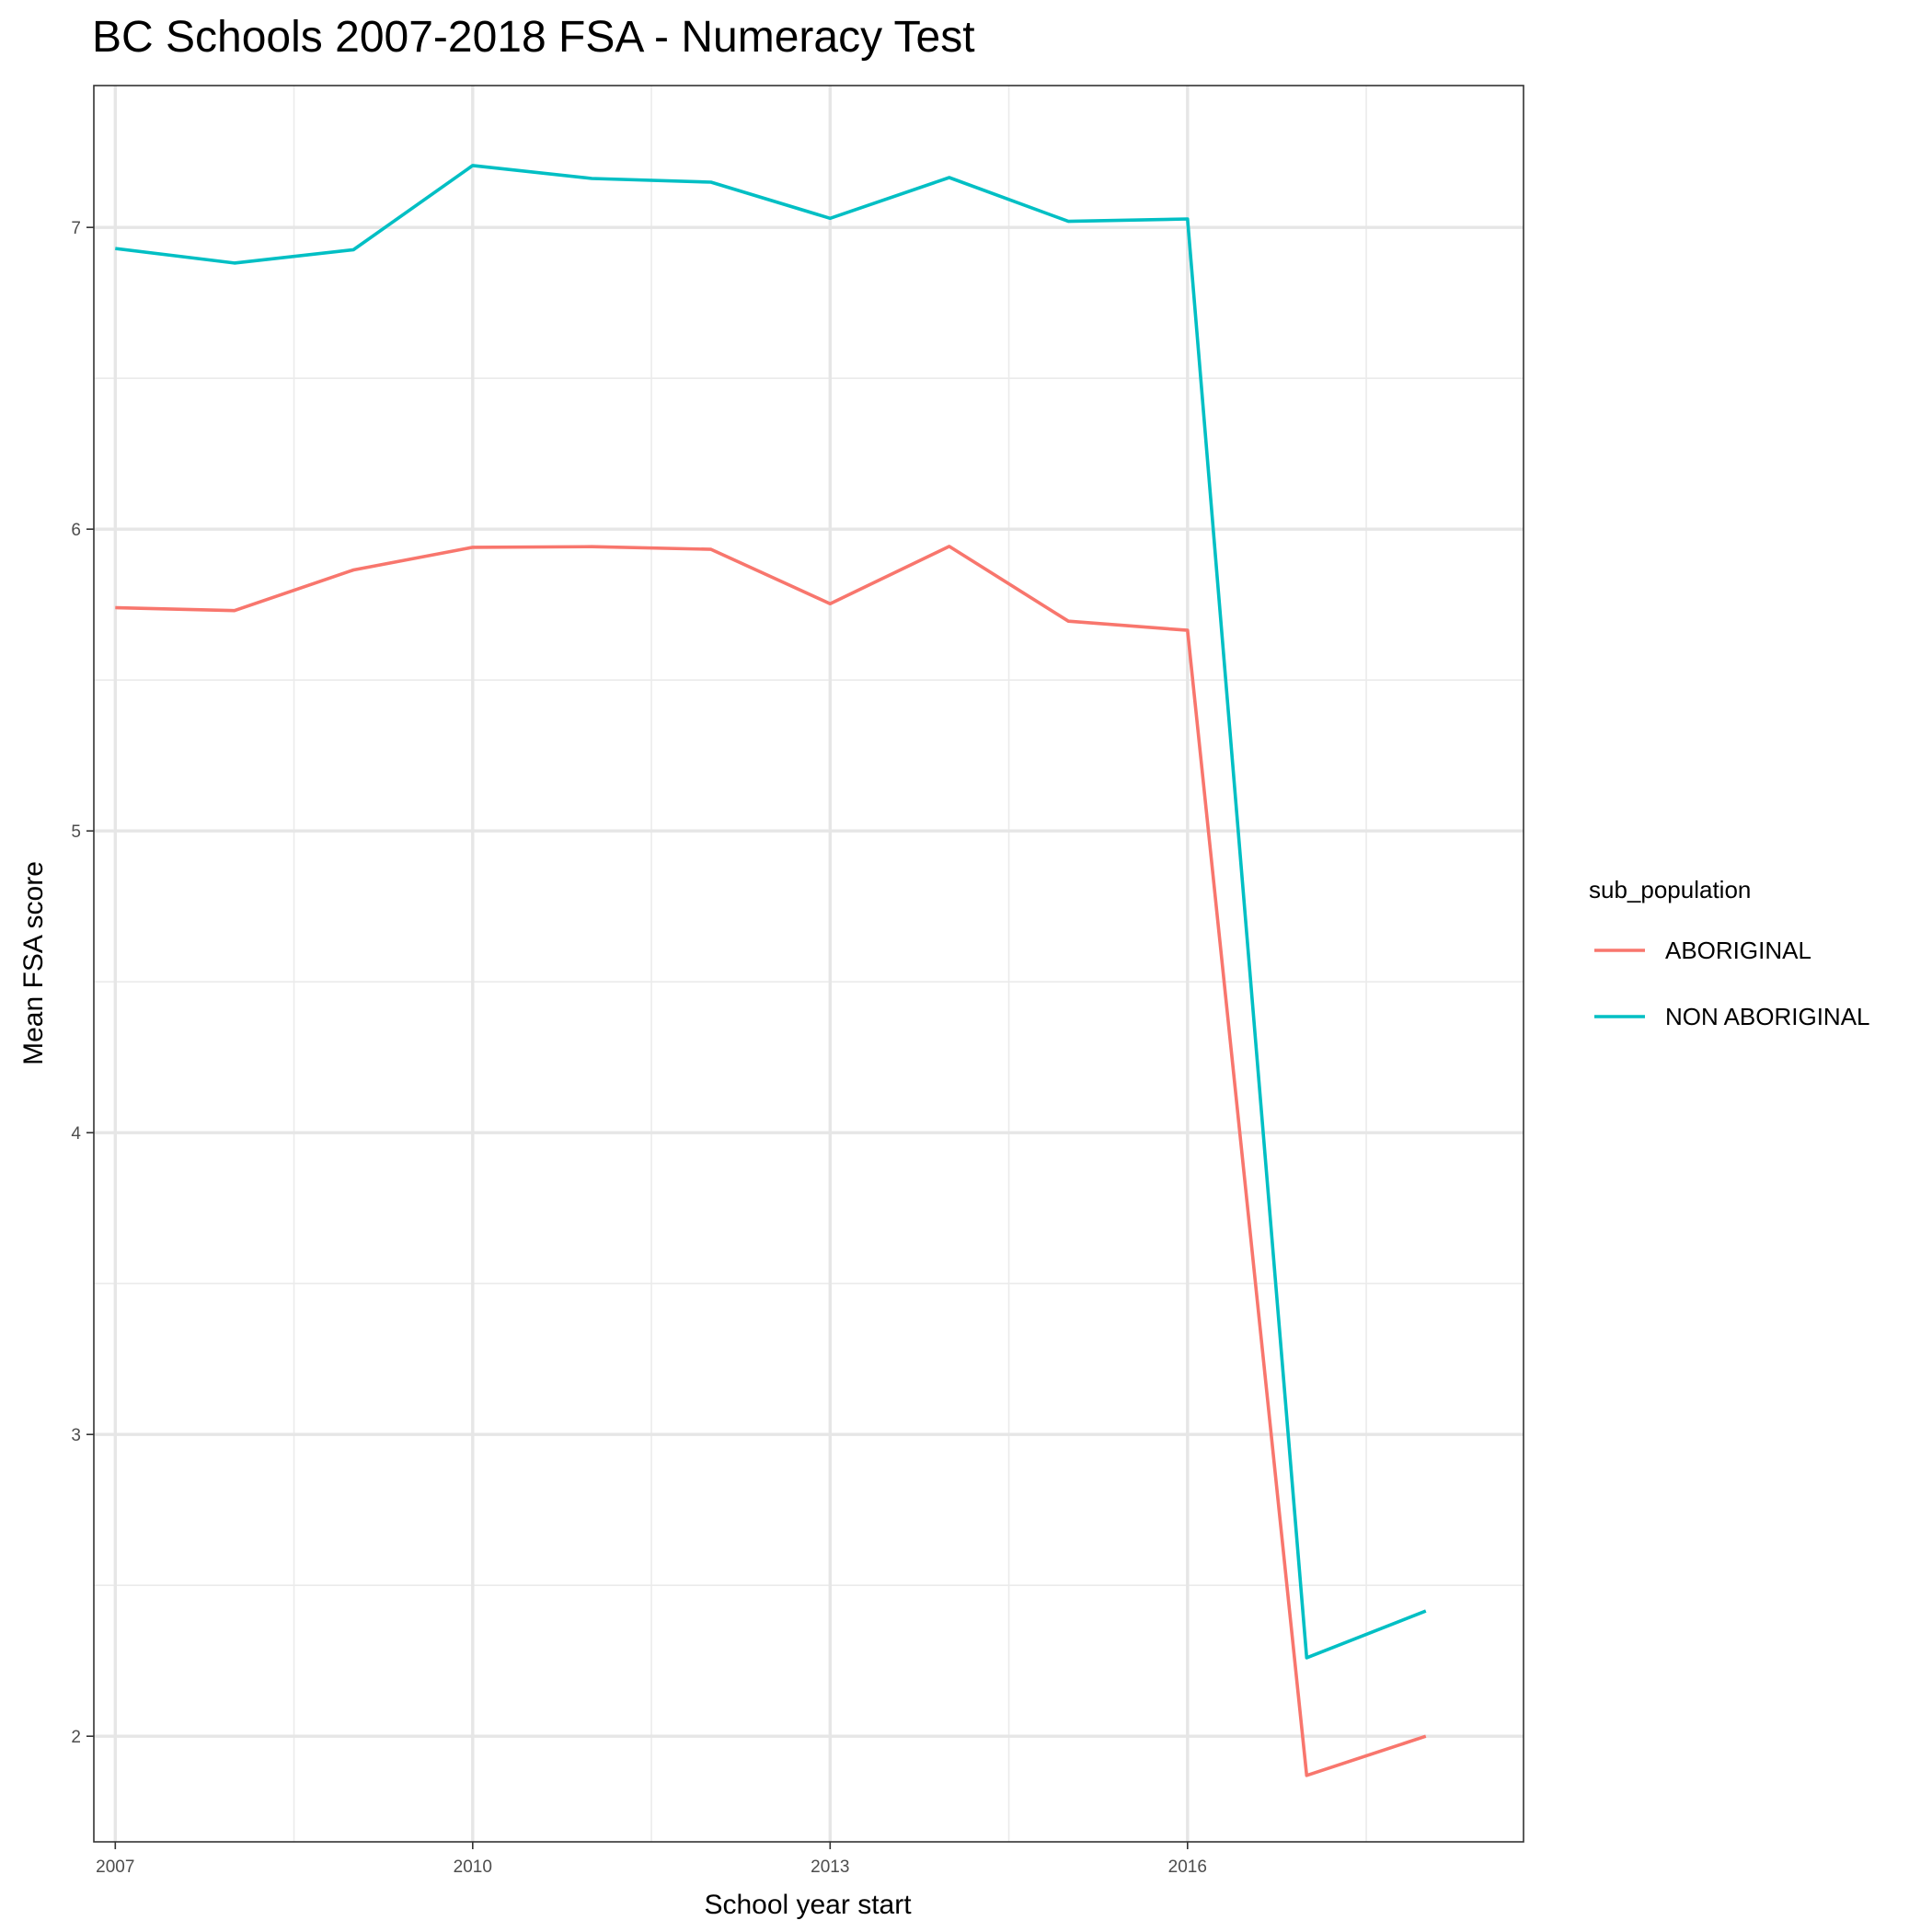 This screenshot has height=1932, width=1932. Describe the element at coordinates (82, 983) in the screenshot. I see `y-axis: 2 3 4 5 6 7` at that location.